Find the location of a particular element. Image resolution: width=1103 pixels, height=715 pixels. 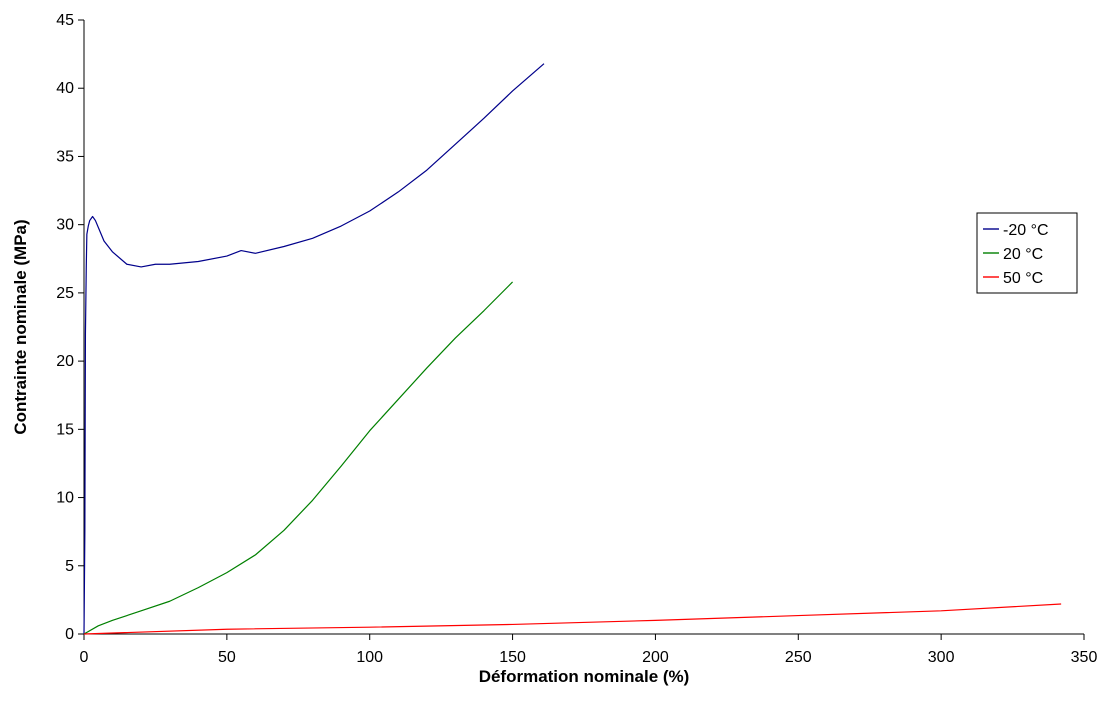

legend: -20 °C 20 °C 50 °C is located at coordinates (1027, 253).